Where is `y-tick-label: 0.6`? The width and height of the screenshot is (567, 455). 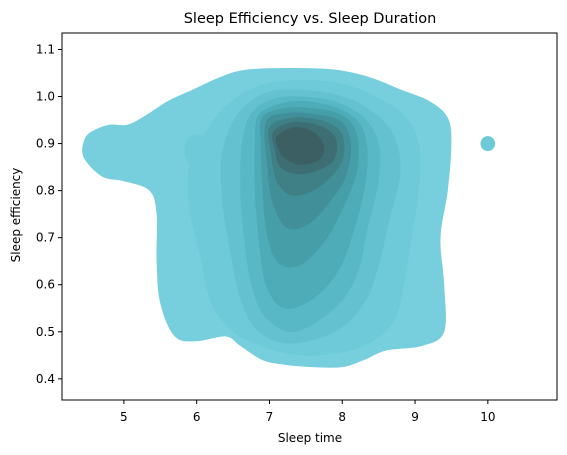 y-tick-label: 0.6 is located at coordinates (45, 285).